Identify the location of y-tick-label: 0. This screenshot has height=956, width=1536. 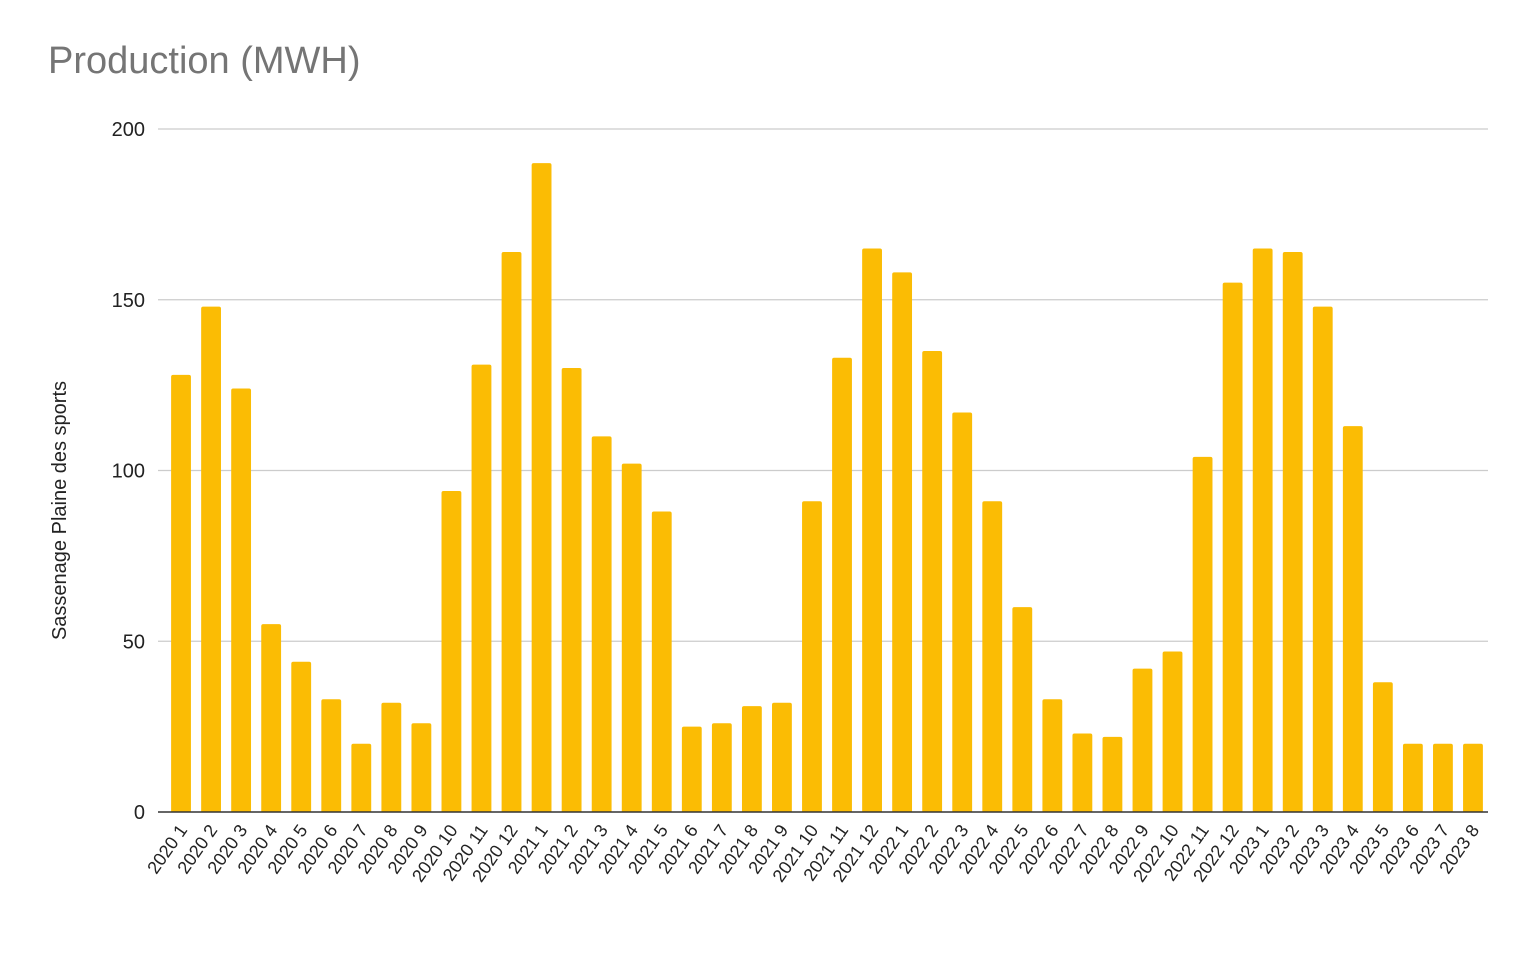
(139, 813).